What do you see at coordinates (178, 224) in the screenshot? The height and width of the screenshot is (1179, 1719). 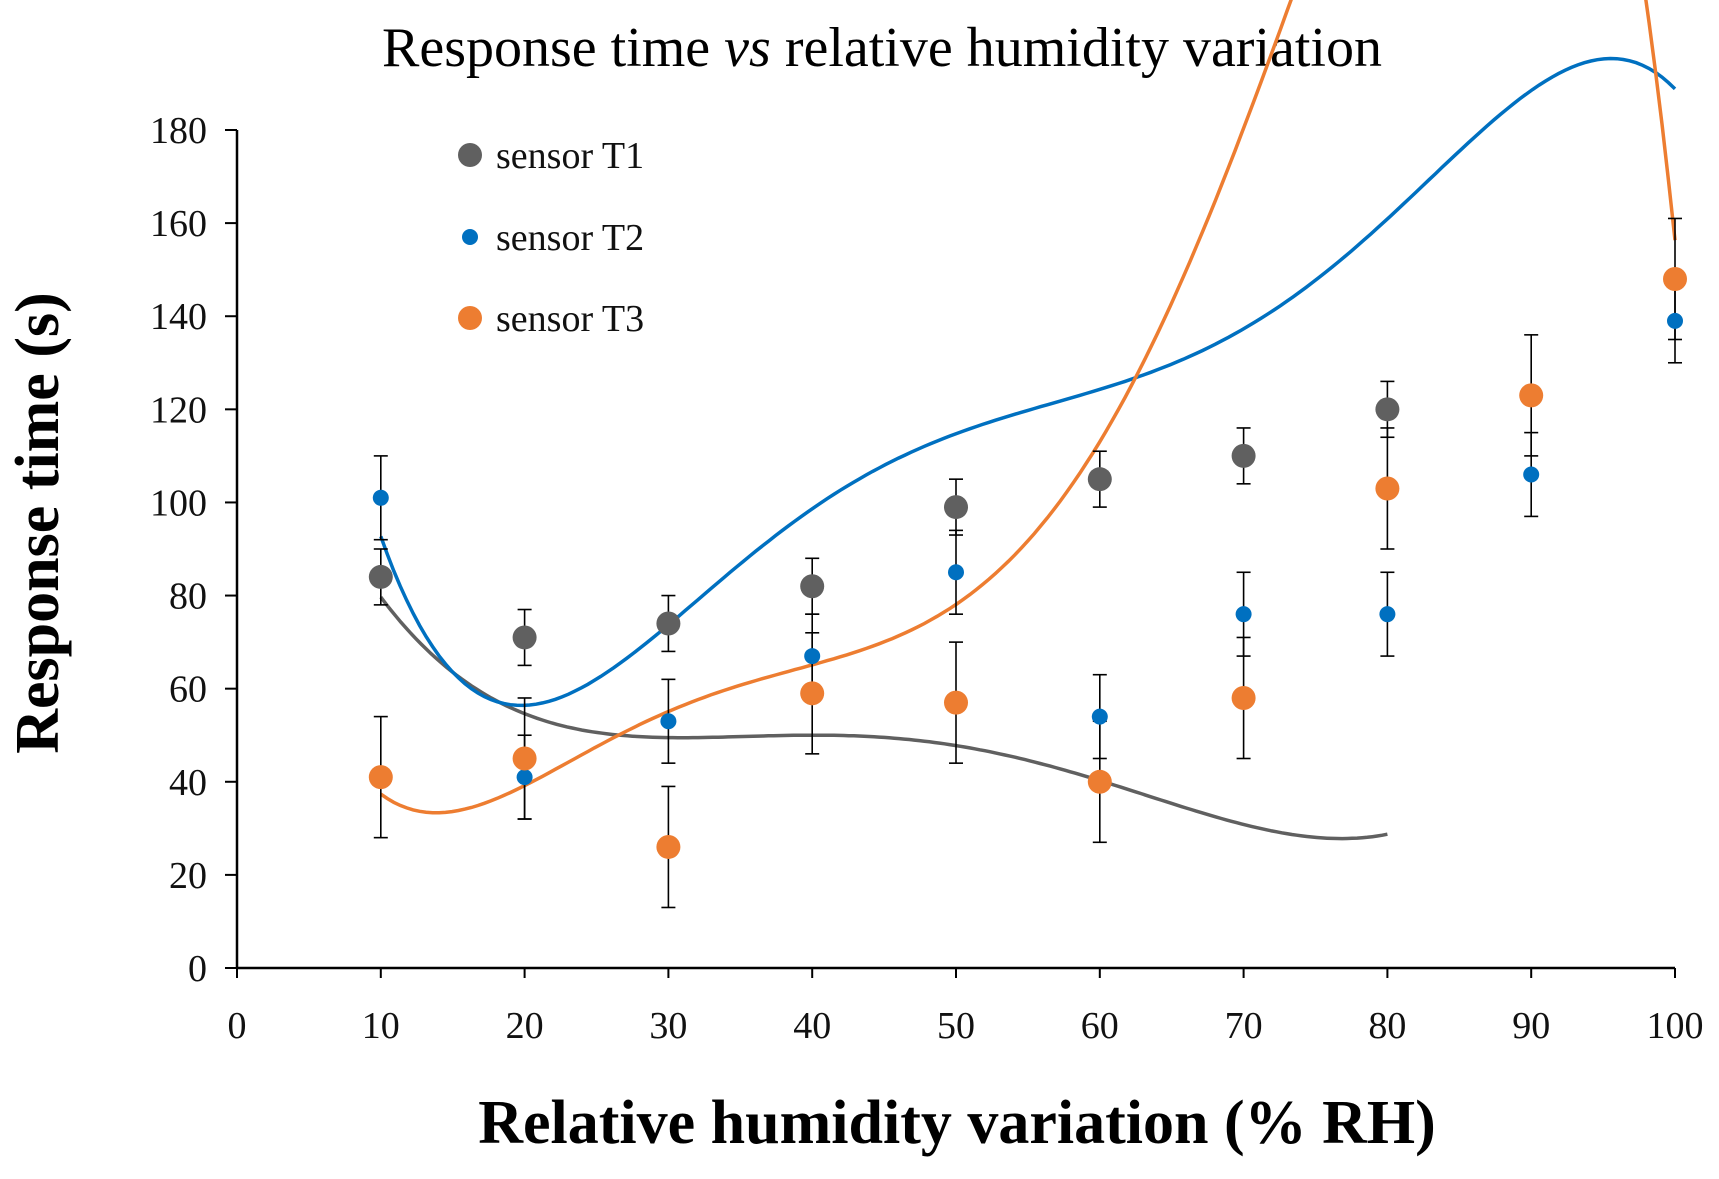 I see `y-tick-label: 160` at bounding box center [178, 224].